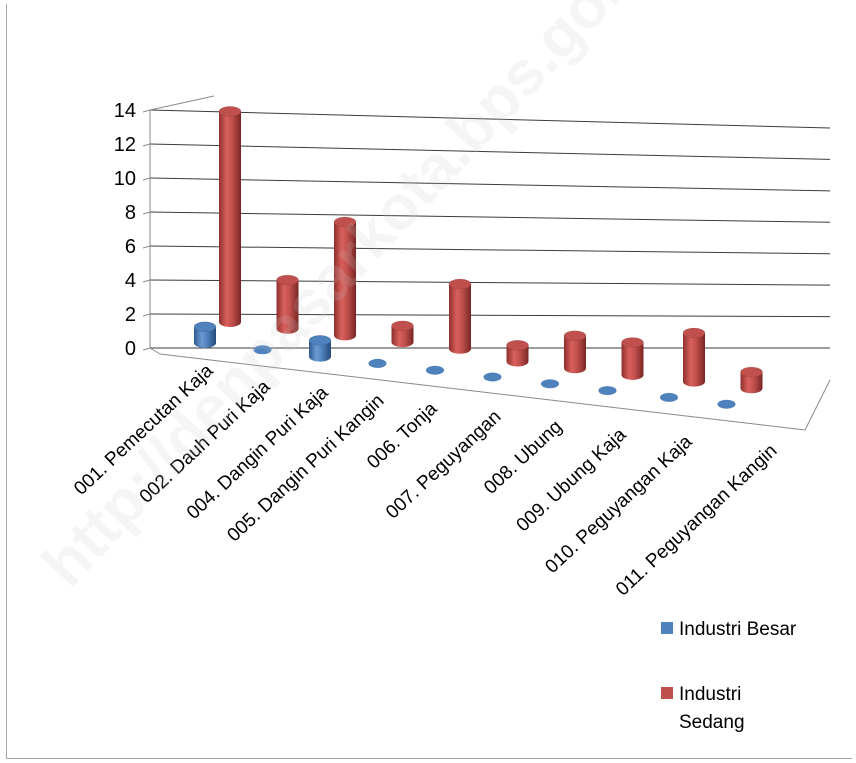 This screenshot has width=856, height=763. Describe the element at coordinates (817, 405) in the screenshot. I see `floor-right-edge` at that location.